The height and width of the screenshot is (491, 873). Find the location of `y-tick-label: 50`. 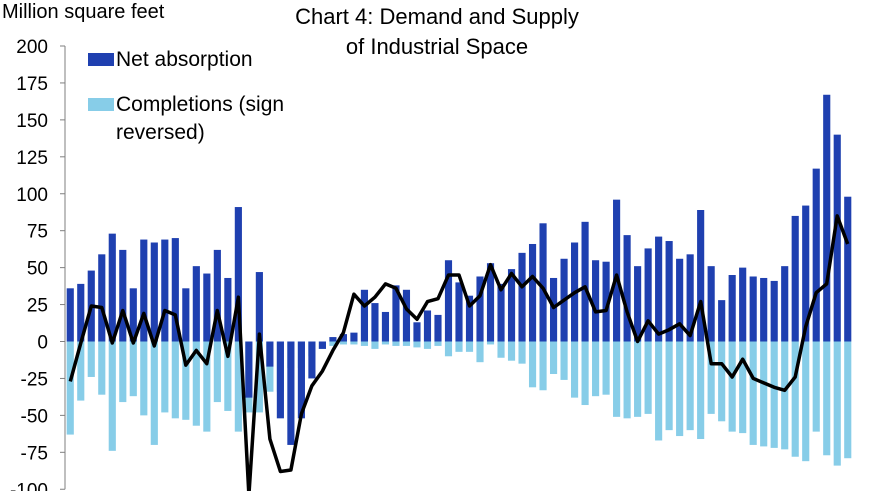

y-tick-label: 50 is located at coordinates (37, 269).